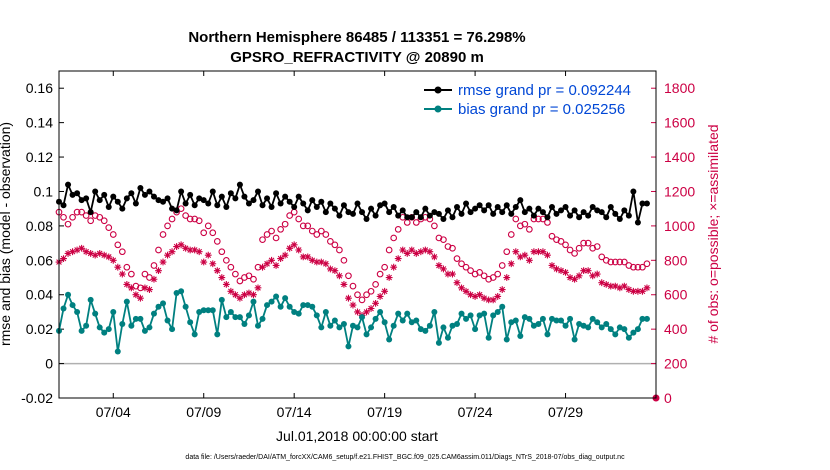 The height and width of the screenshot is (470, 830). Describe the element at coordinates (6, 234) in the screenshot. I see `y-axis-left-label: rmse and bias (model - observation)` at that location.